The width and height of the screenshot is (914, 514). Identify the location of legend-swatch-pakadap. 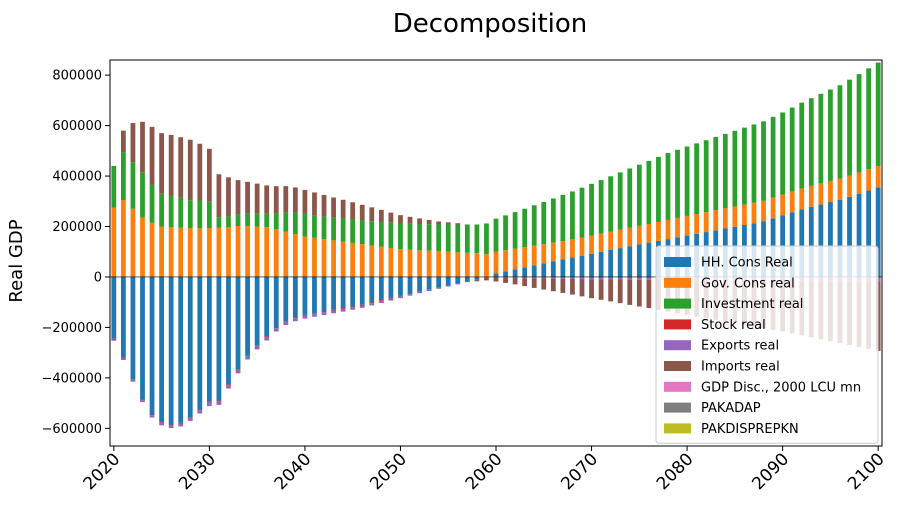
(677, 407).